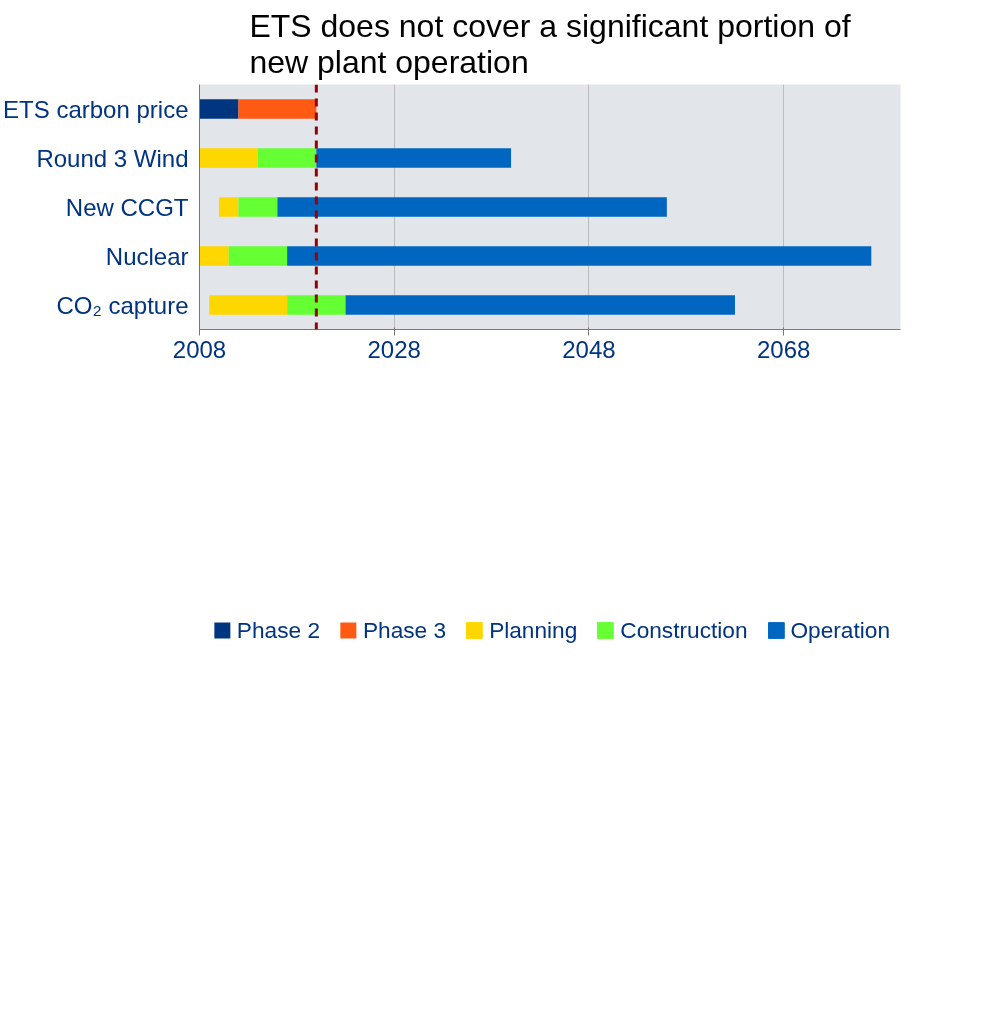  Describe the element at coordinates (278, 630) in the screenshot. I see `legend-label: Phase 2` at that location.